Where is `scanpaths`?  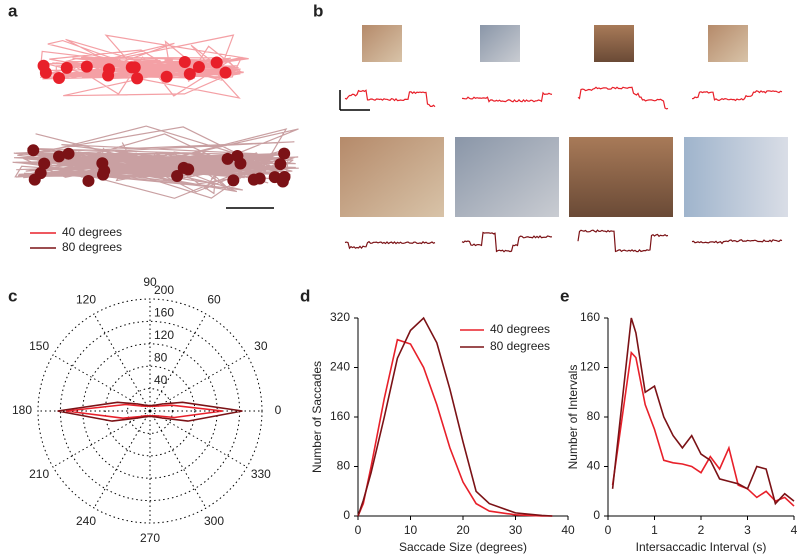
scanpaths is located at coordinates (155, 116).